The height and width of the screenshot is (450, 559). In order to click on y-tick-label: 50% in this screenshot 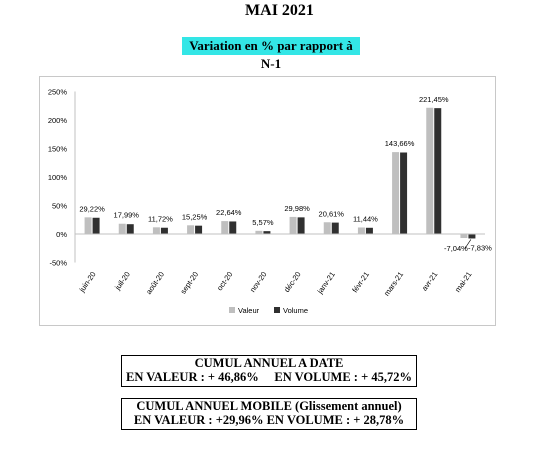, I will do `click(59, 206)`.